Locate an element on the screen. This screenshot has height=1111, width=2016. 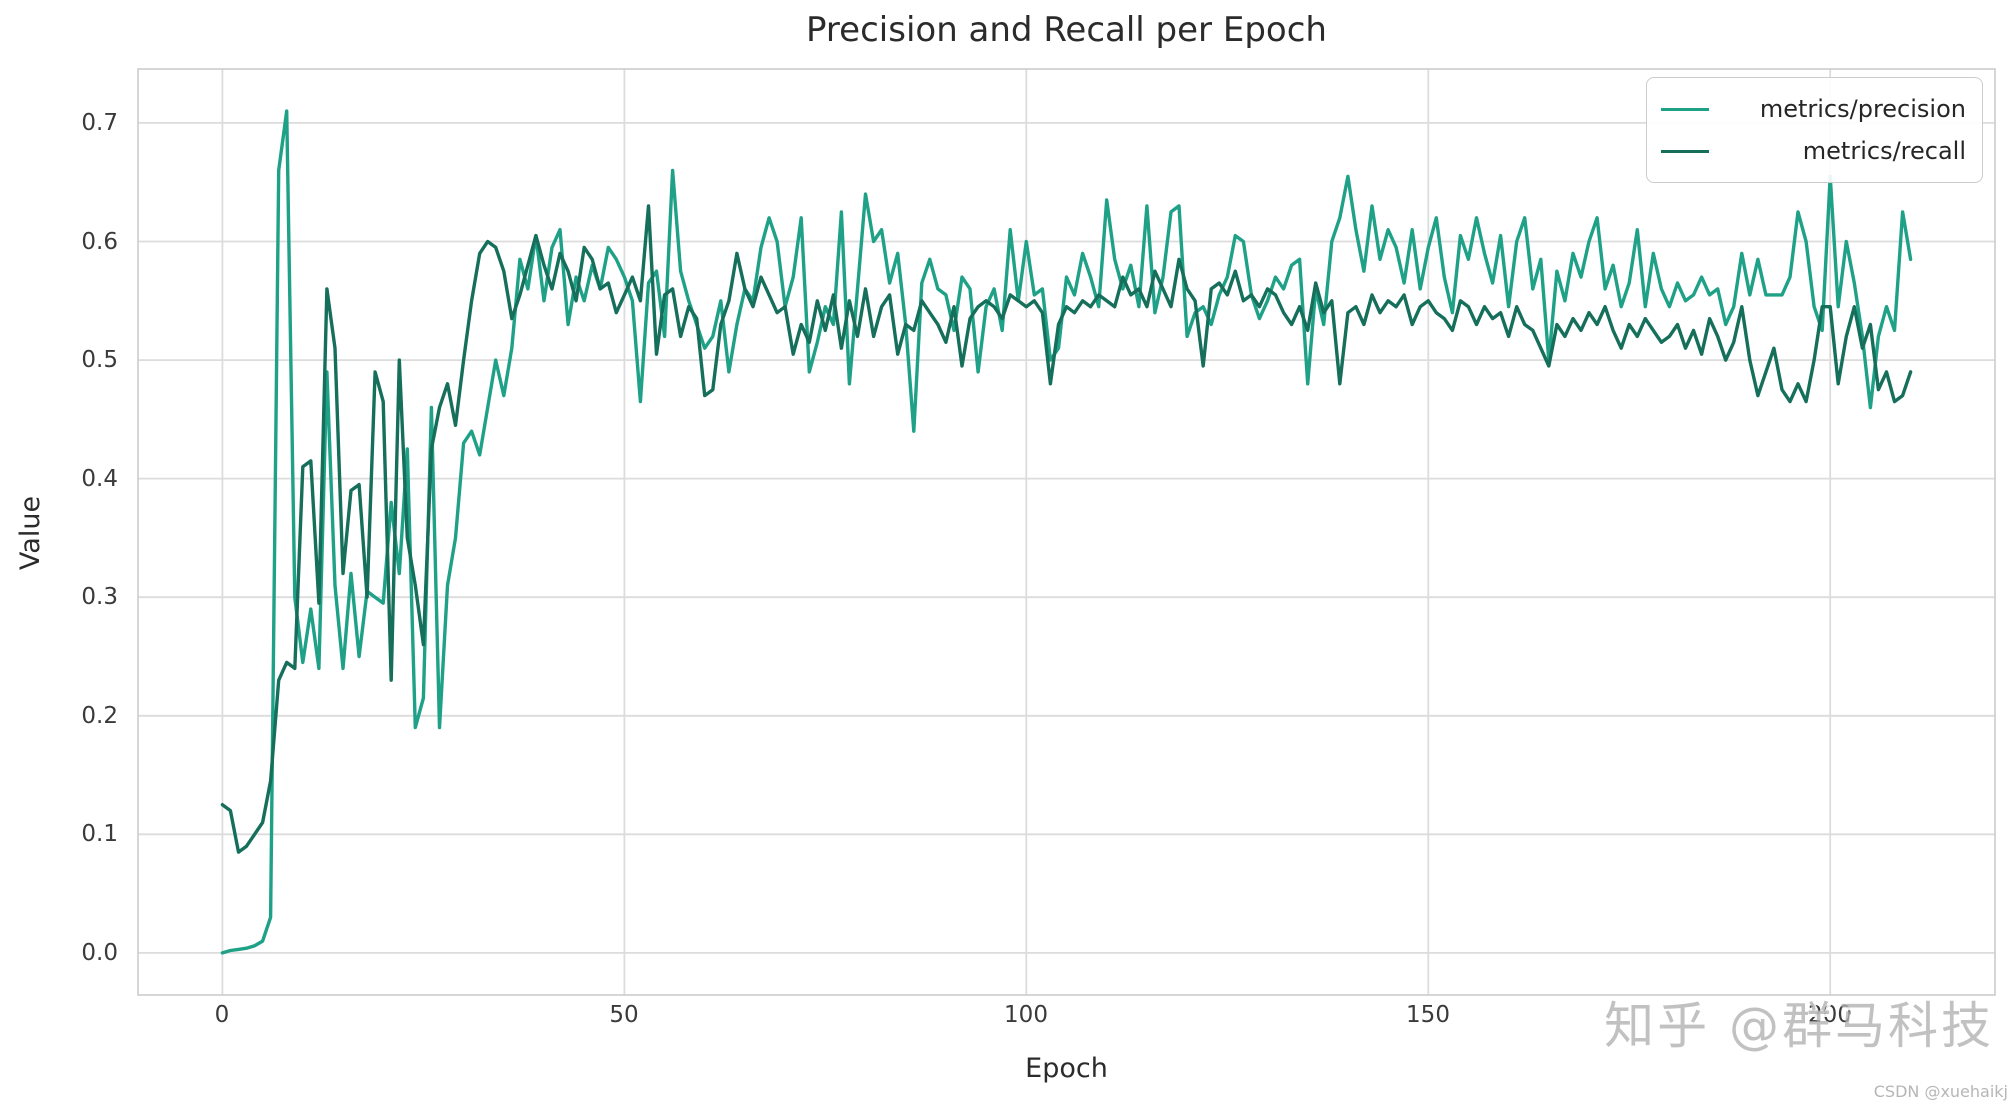
legend-label: metrics/recall is located at coordinates (1884, 151).